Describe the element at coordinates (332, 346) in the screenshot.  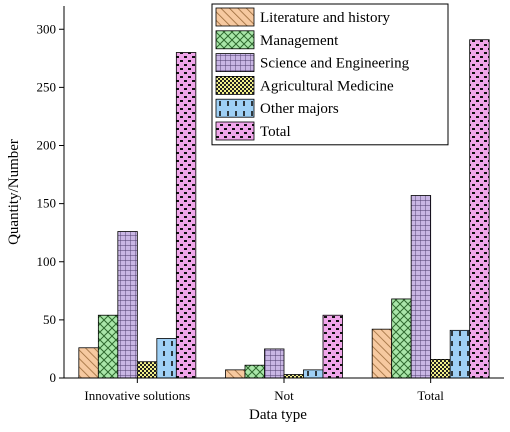
I see `bar-total-not` at that location.